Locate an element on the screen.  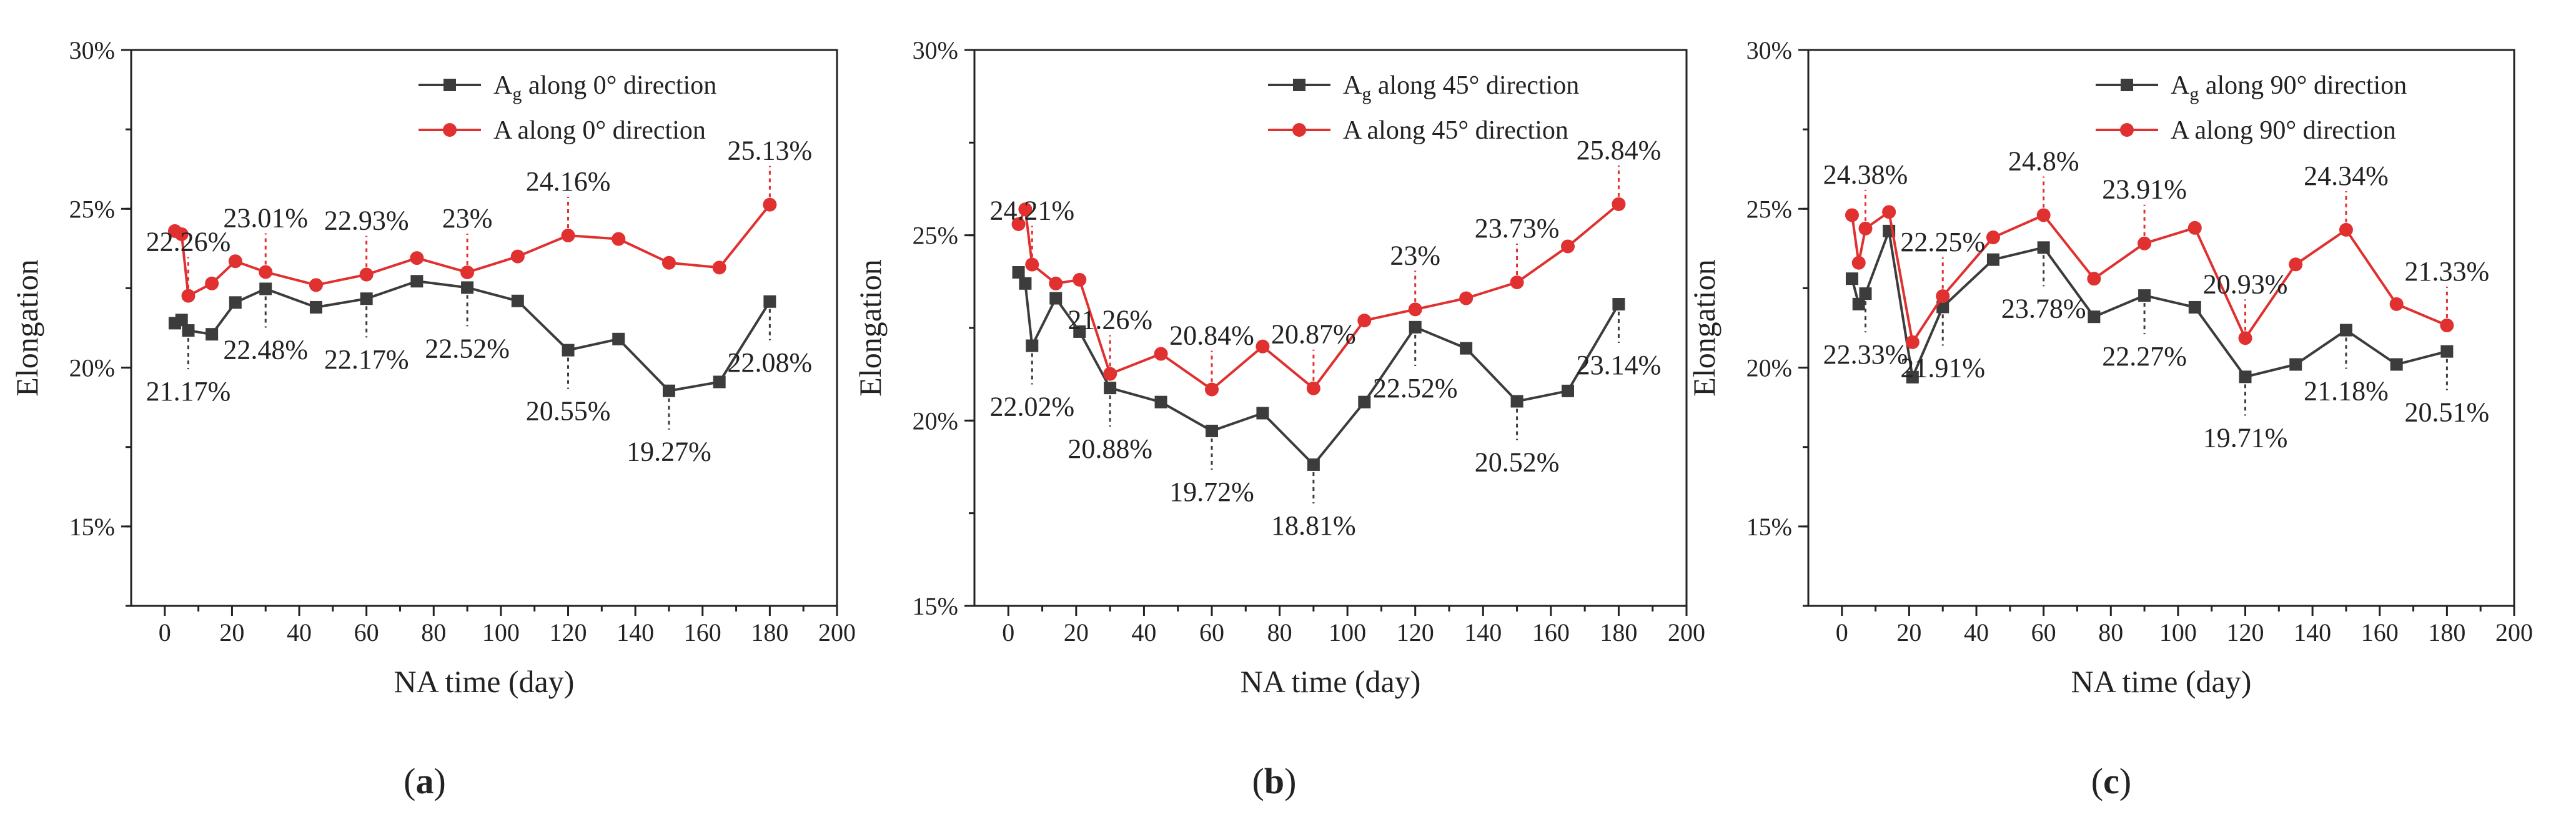
data-label: 19.27% is located at coordinates (669, 452).